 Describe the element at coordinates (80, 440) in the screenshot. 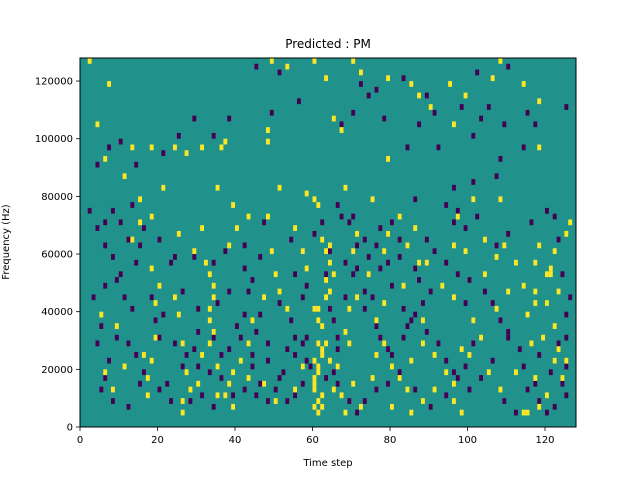

I see `x-tick-label: 0` at that location.